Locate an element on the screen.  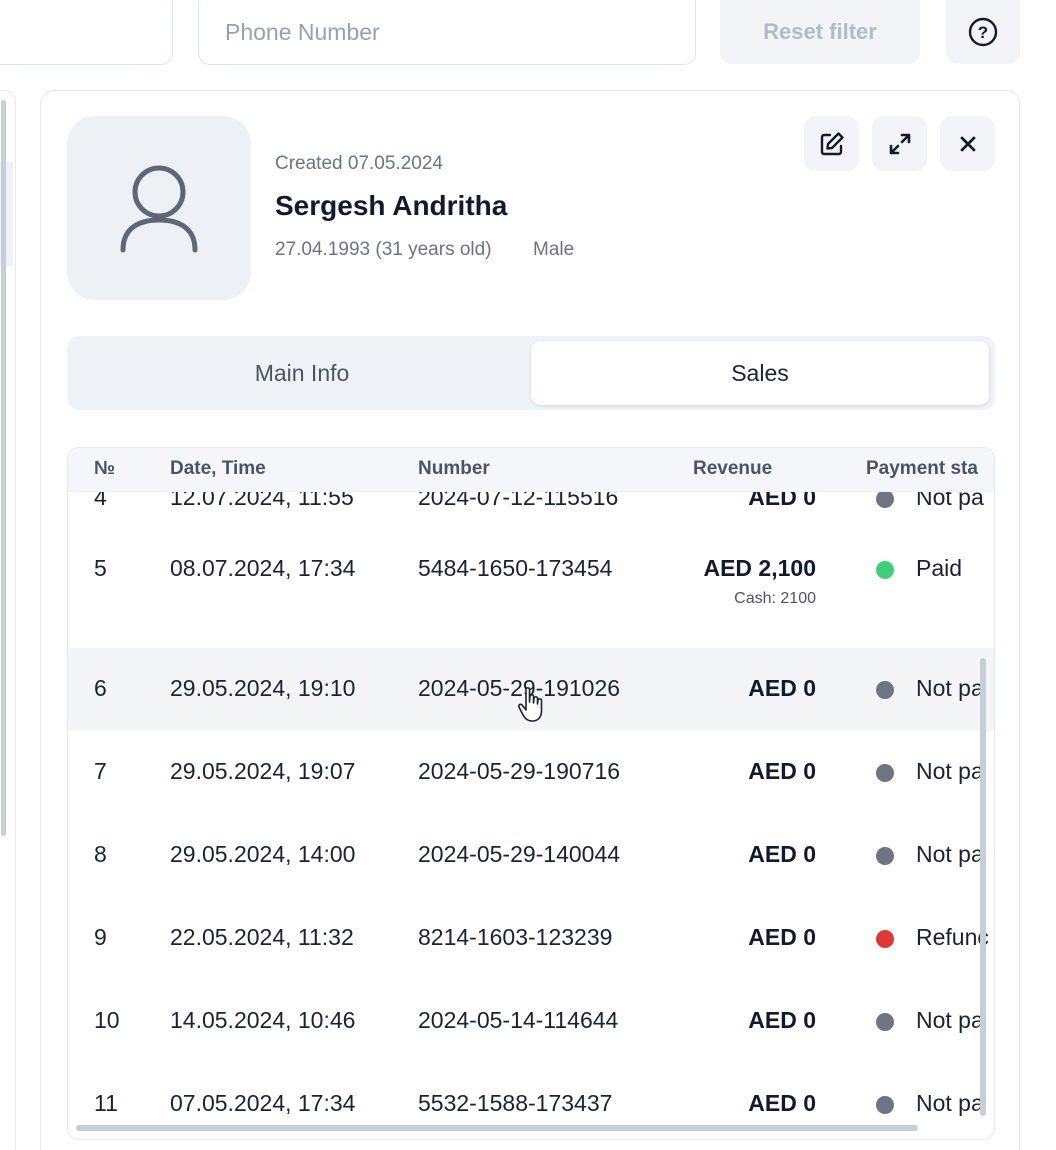
row-sale-number: 2024-05-29-140044 is located at coordinates (519, 854).